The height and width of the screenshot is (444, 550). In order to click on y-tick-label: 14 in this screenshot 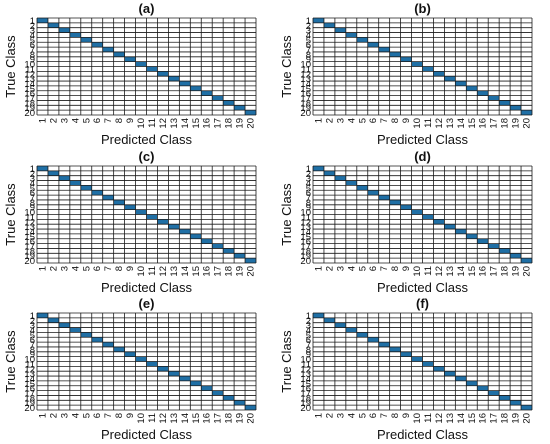, I will do `click(305, 379)`.